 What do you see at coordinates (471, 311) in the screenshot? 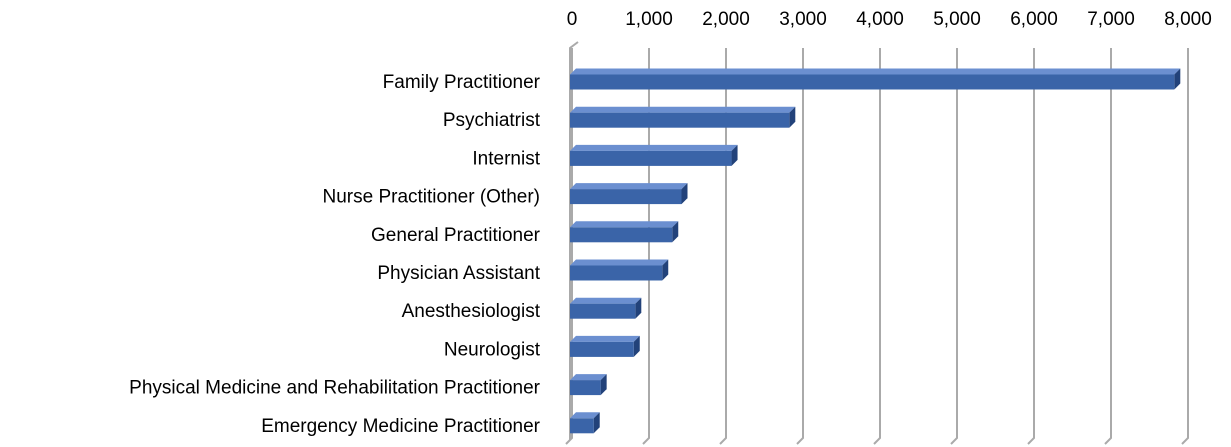
I see `y-tick-label: Anesthesiologist` at bounding box center [471, 311].